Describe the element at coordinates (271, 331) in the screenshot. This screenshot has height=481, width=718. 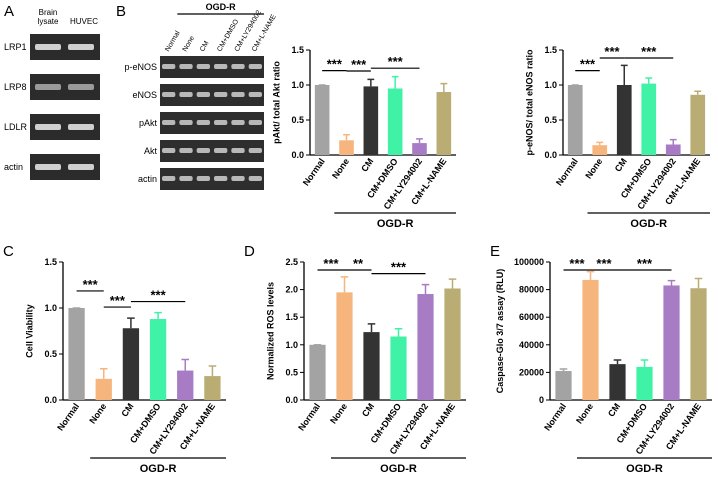
I see `y-axis-label: Normalized ROS levels` at that location.